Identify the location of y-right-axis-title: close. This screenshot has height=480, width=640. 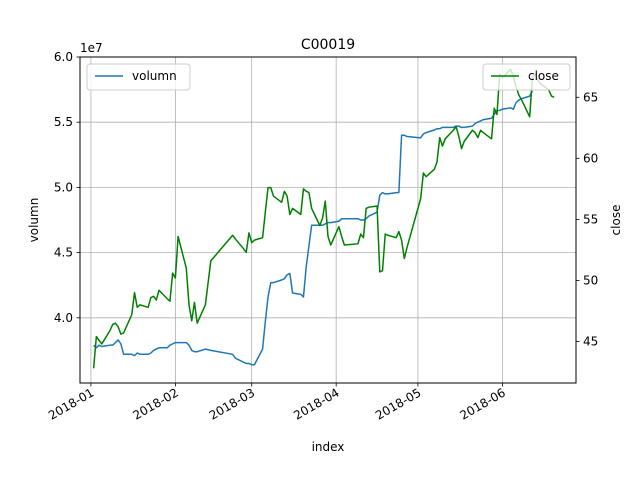
(616, 220).